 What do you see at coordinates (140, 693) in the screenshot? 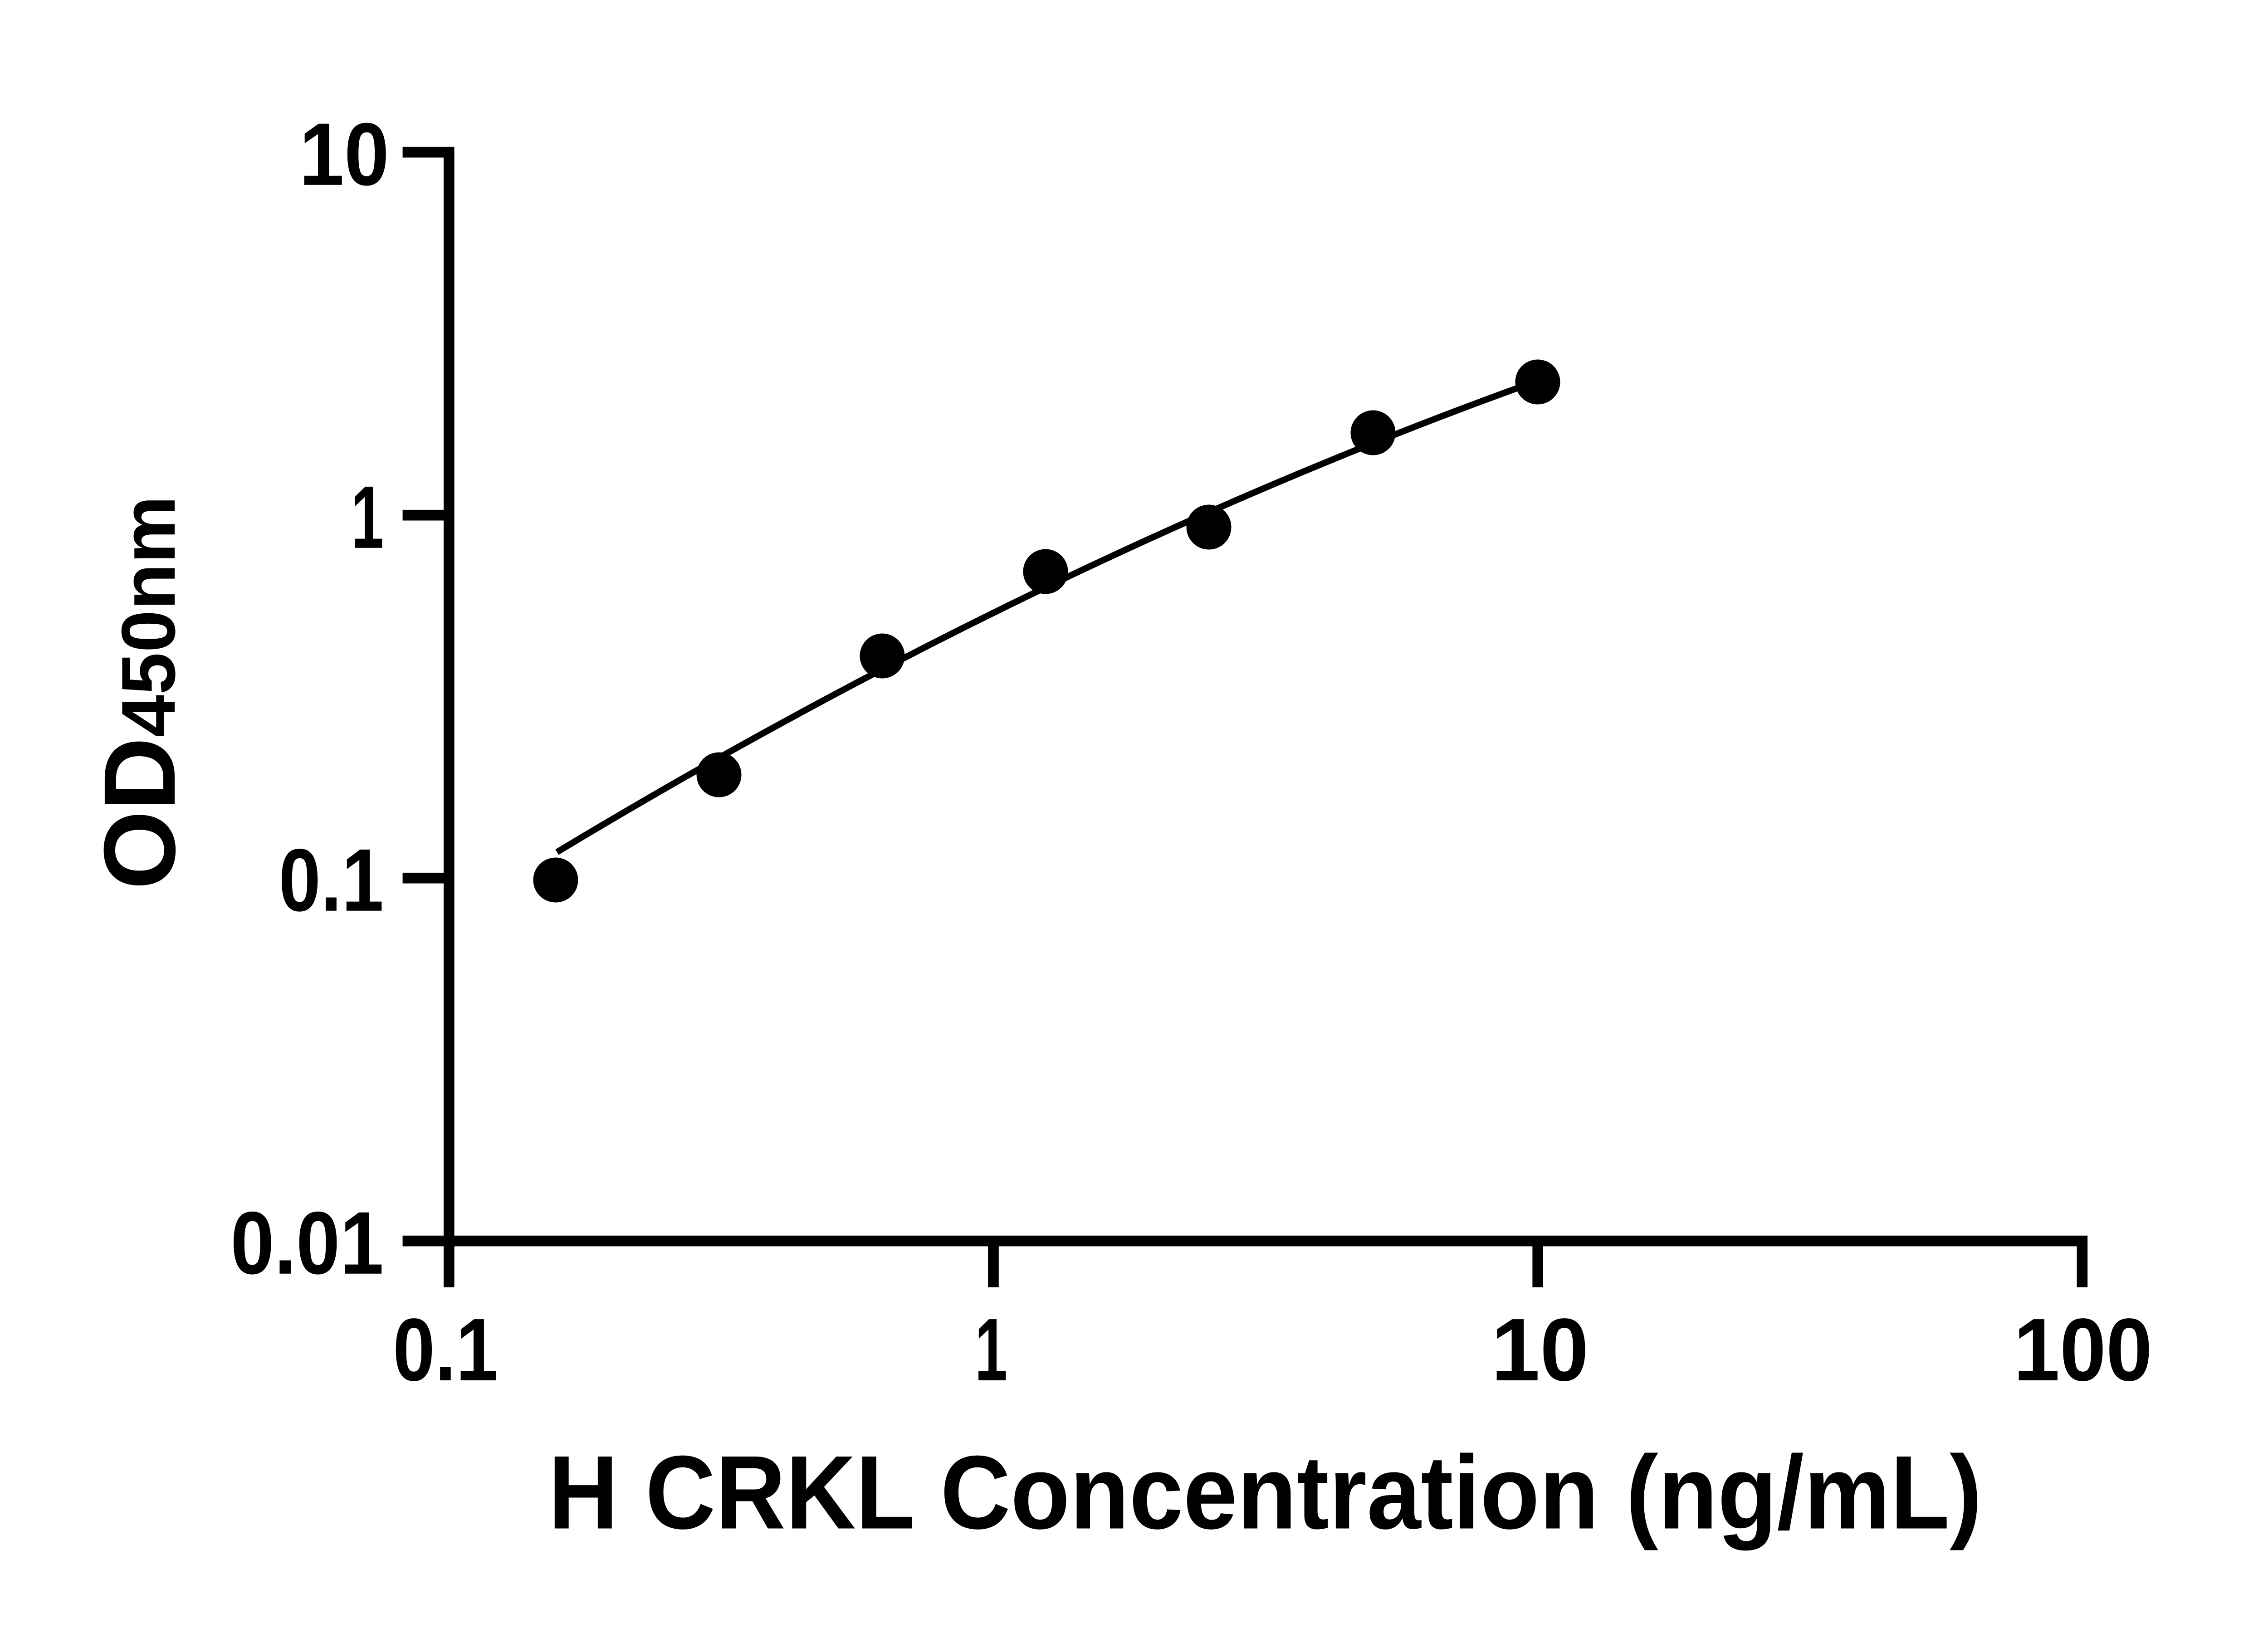
I see `svg-text: OD450nm` at bounding box center [140, 693].